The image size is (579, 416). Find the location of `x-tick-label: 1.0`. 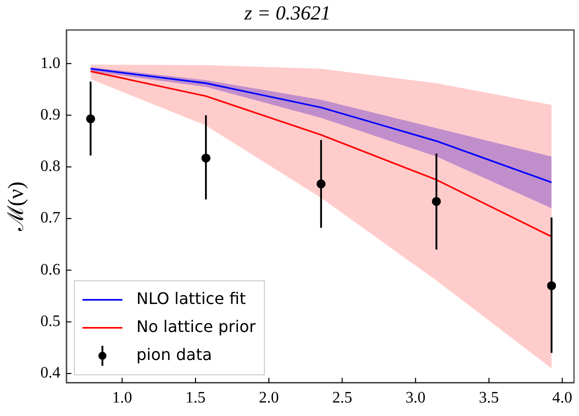

x-tick-label: 1.0 is located at coordinates (122, 398).